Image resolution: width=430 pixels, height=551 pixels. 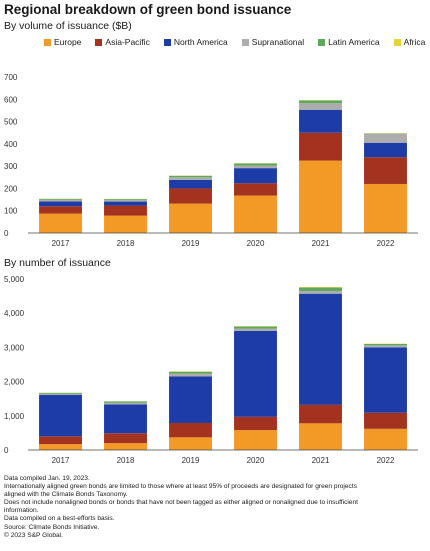 I want to click on y-tick-label: 700, so click(x=11, y=77).